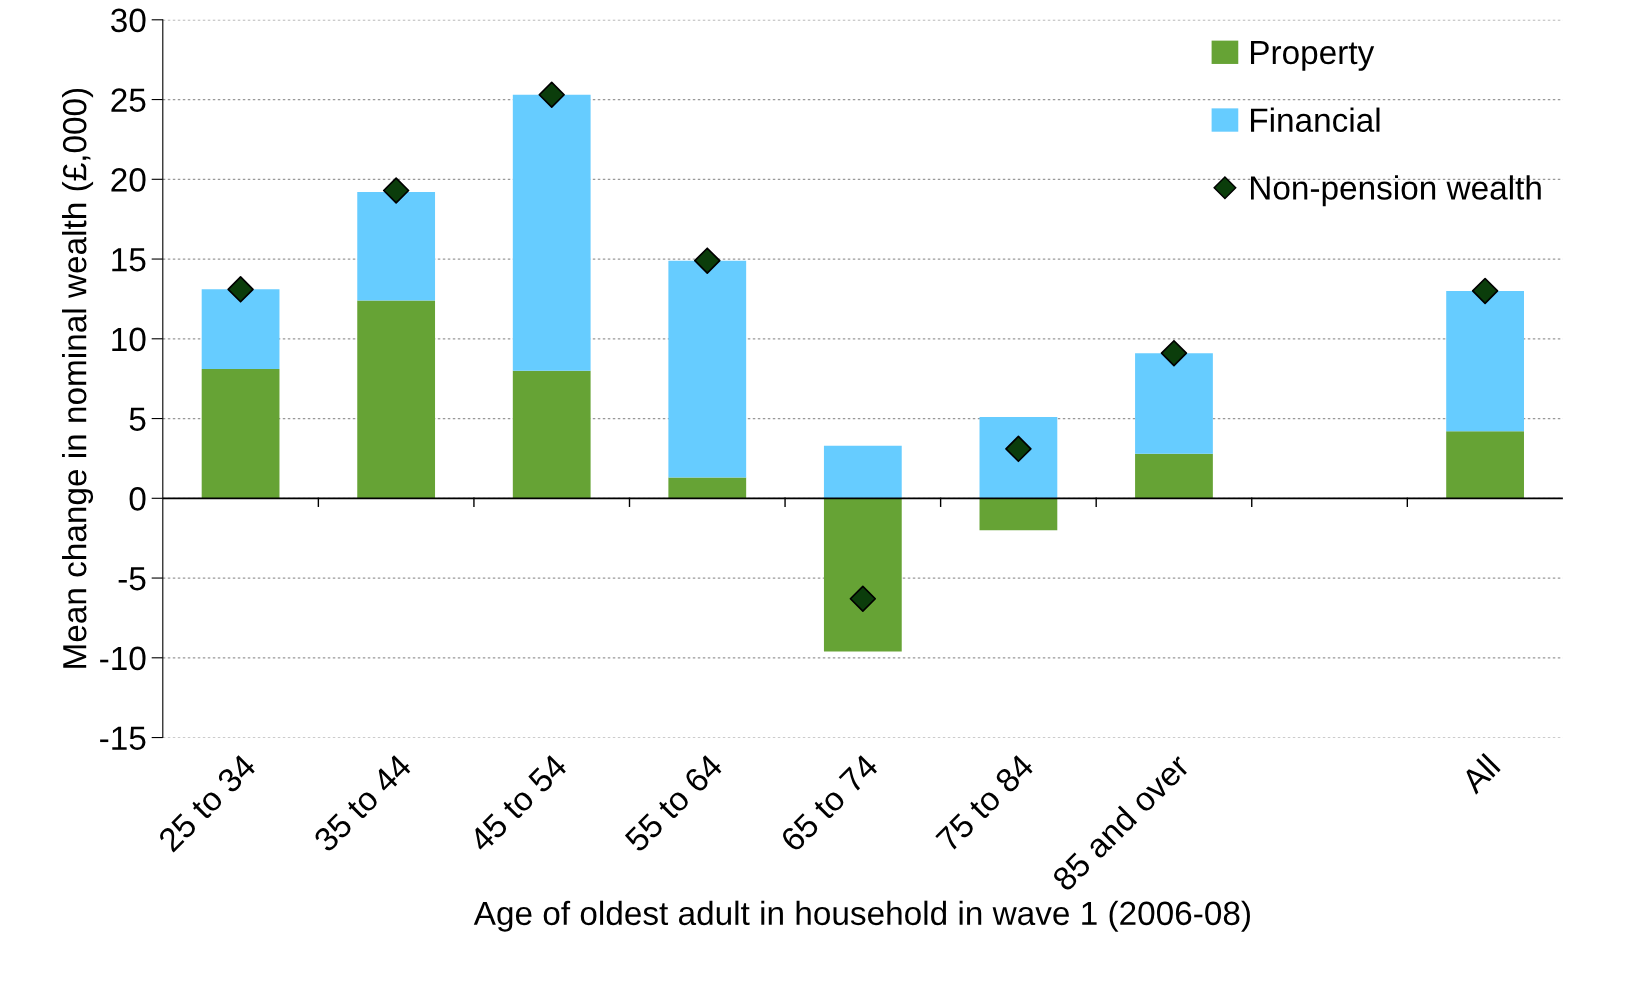 The image size is (1628, 990). Describe the element at coordinates (985, 802) in the screenshot. I see `x-tick-label: 75 to 84` at that location.